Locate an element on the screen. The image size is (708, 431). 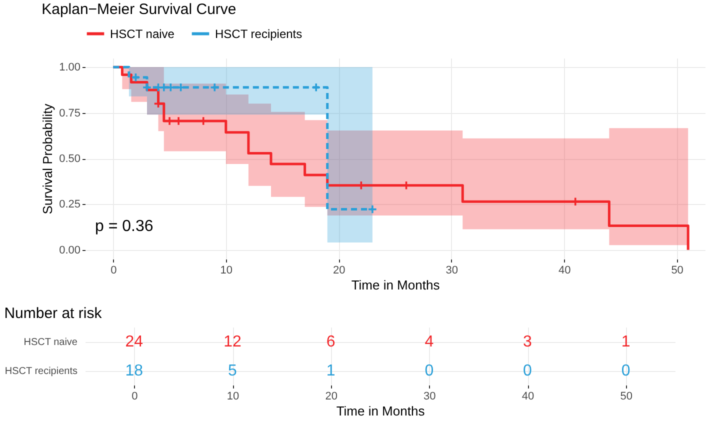
y-tick-label: 0.75 is located at coordinates (69, 113).